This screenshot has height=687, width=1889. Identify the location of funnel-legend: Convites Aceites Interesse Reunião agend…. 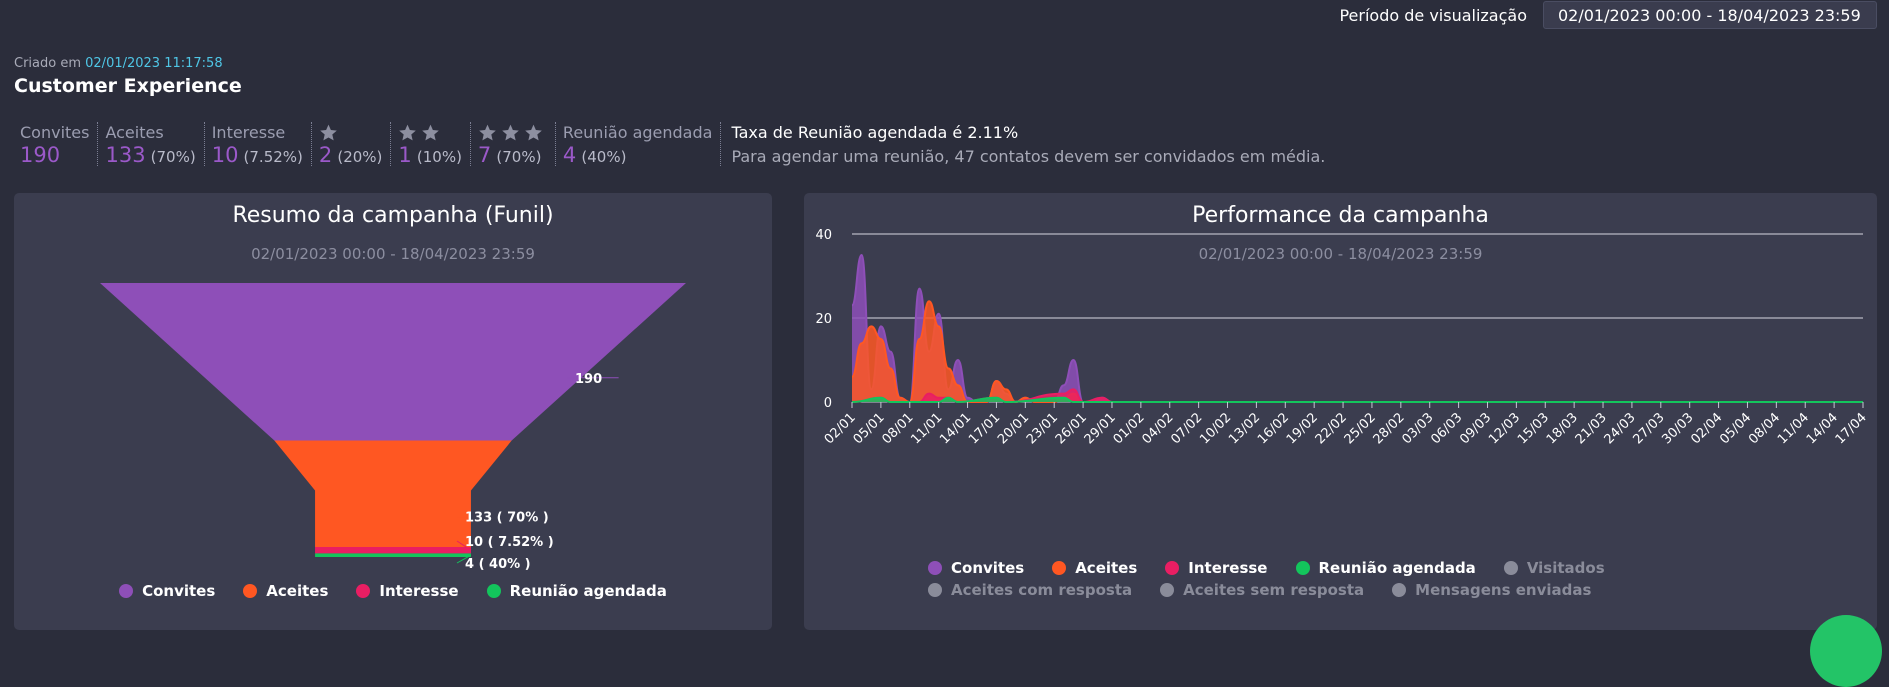
(393, 591).